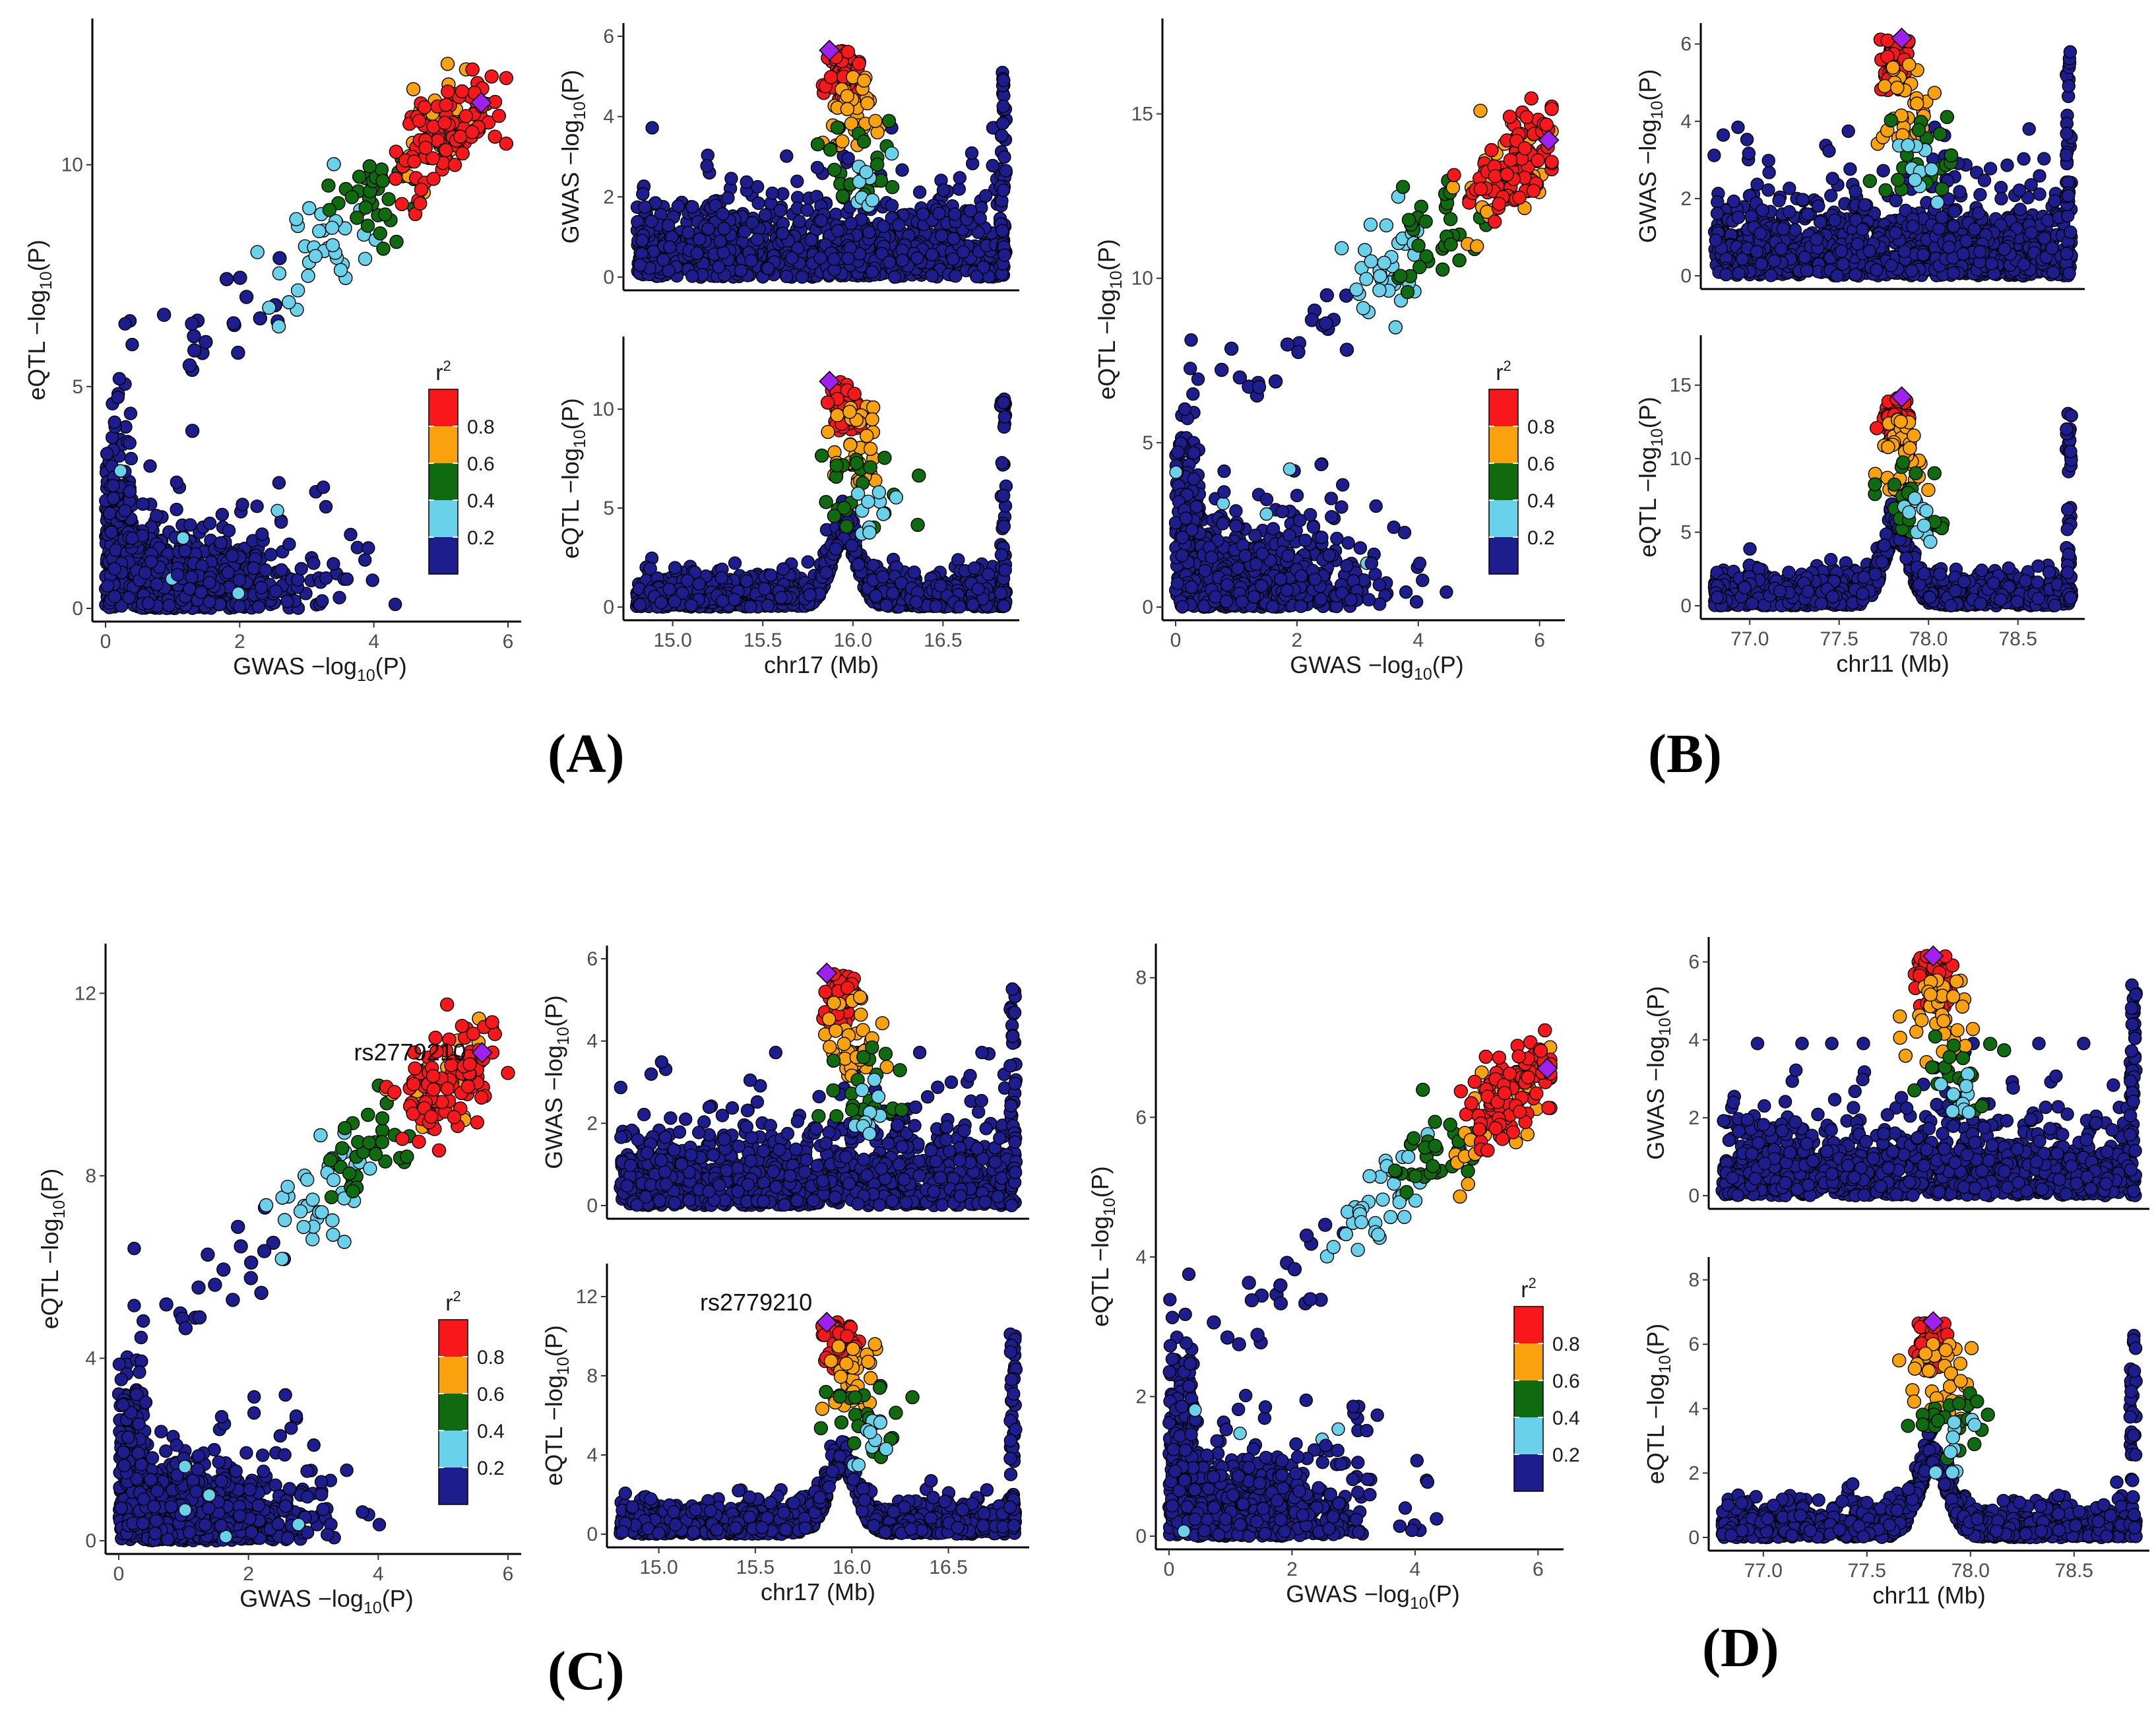  I want to click on x-tick-label: 4, so click(373, 642).